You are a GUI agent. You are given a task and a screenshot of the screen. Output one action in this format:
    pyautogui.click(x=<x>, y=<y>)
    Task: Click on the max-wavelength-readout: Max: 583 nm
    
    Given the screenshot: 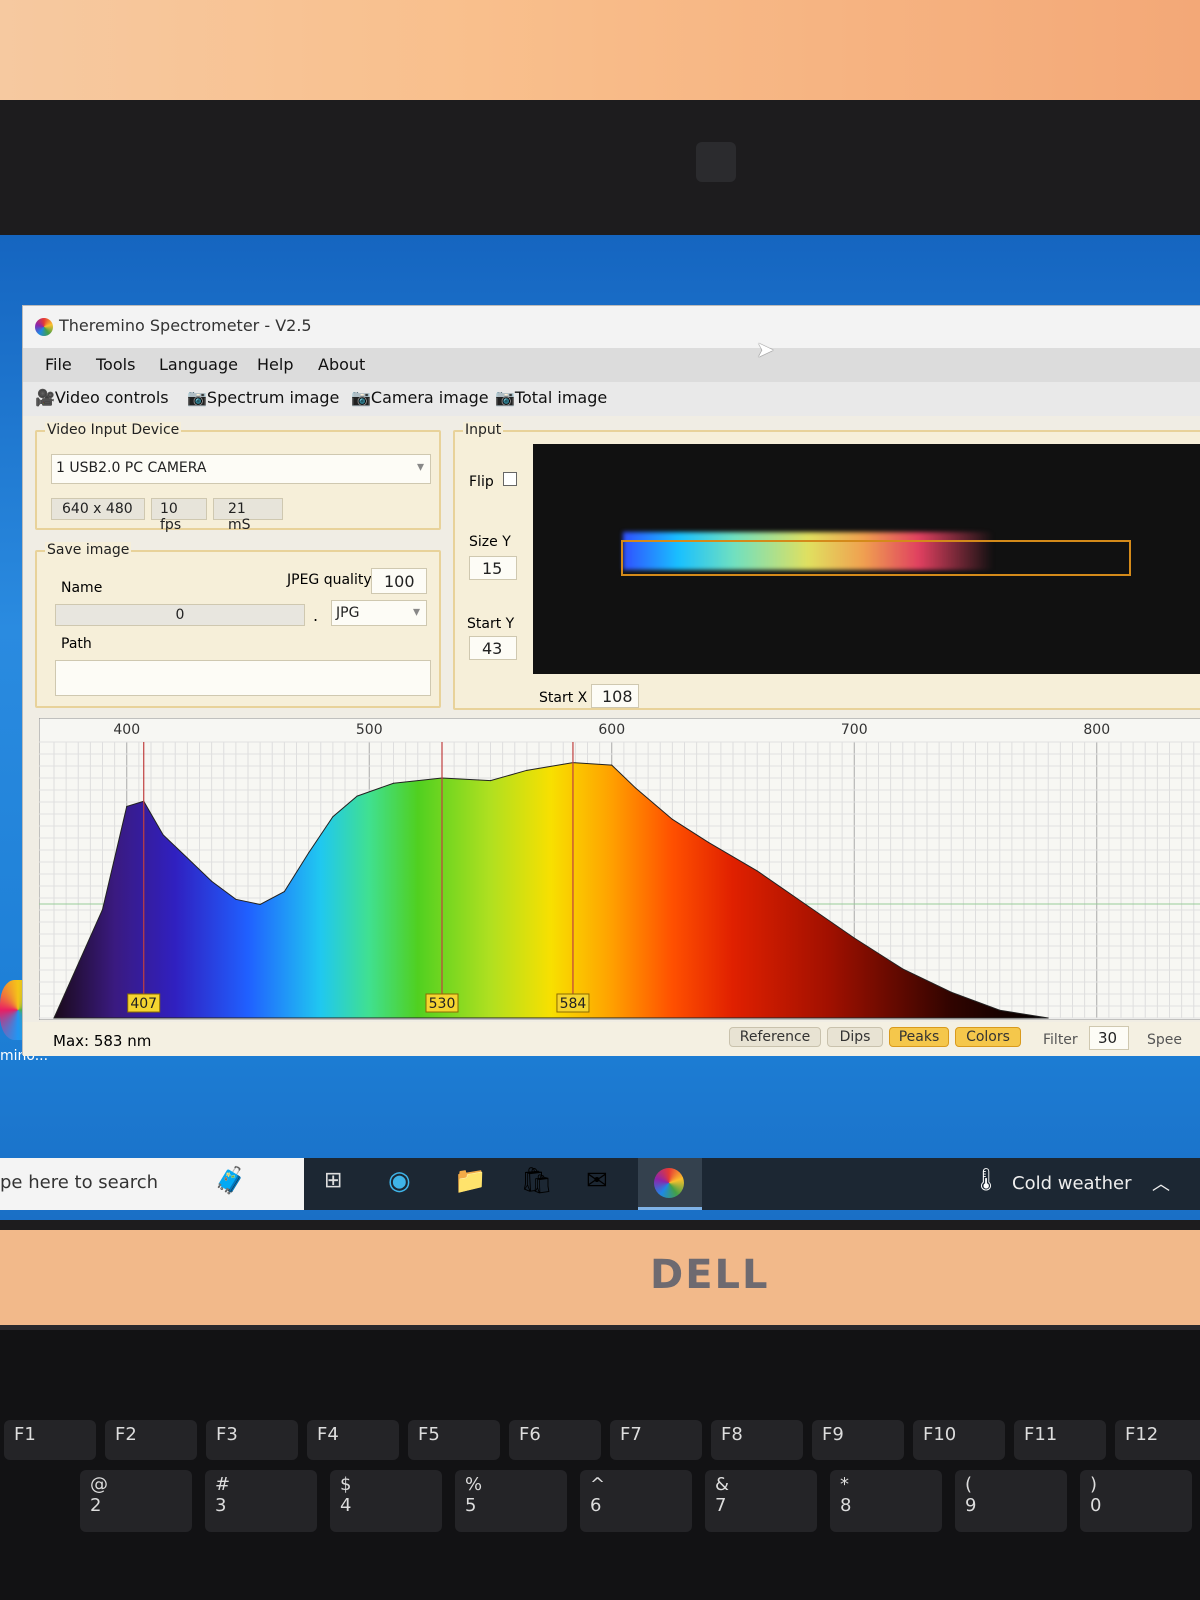 What is the action you would take?
    pyautogui.click(x=102, y=1041)
    